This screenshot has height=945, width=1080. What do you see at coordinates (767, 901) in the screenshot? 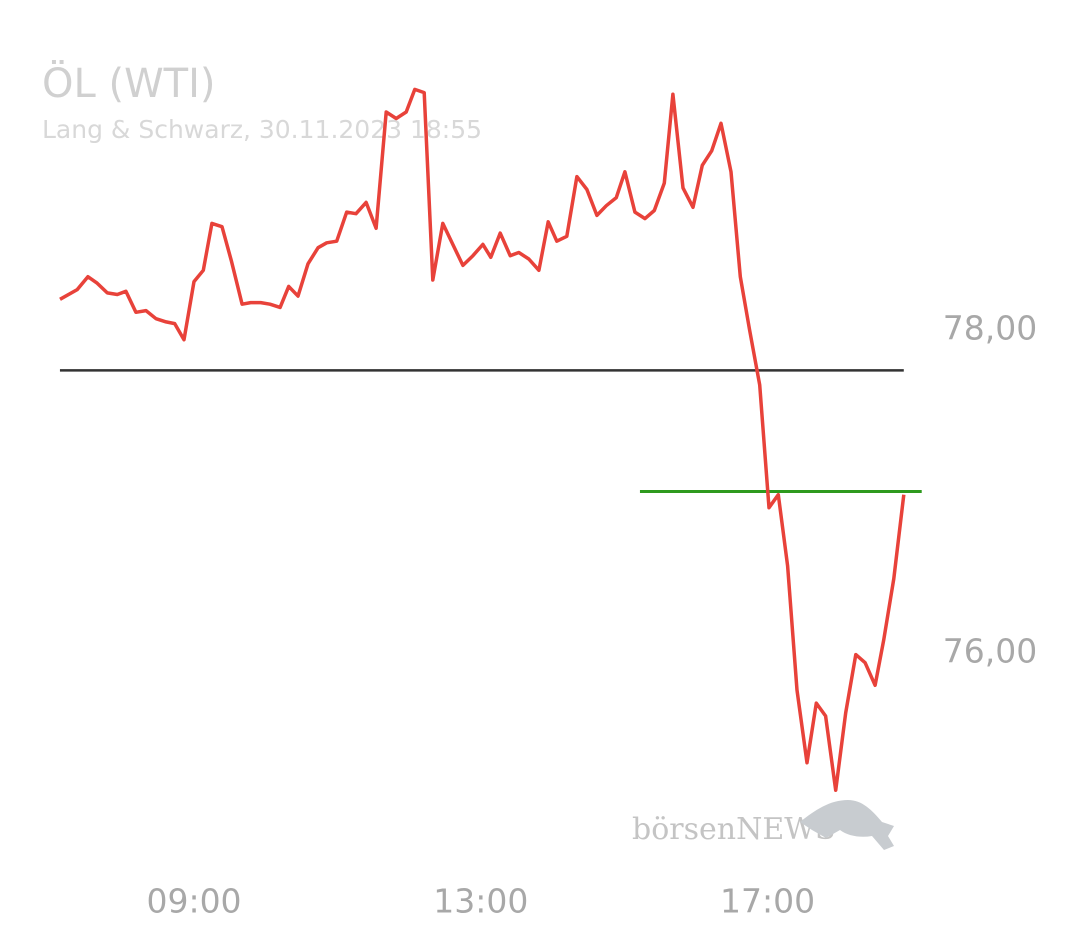
I see `x-tick-label: 17:00` at bounding box center [767, 901].